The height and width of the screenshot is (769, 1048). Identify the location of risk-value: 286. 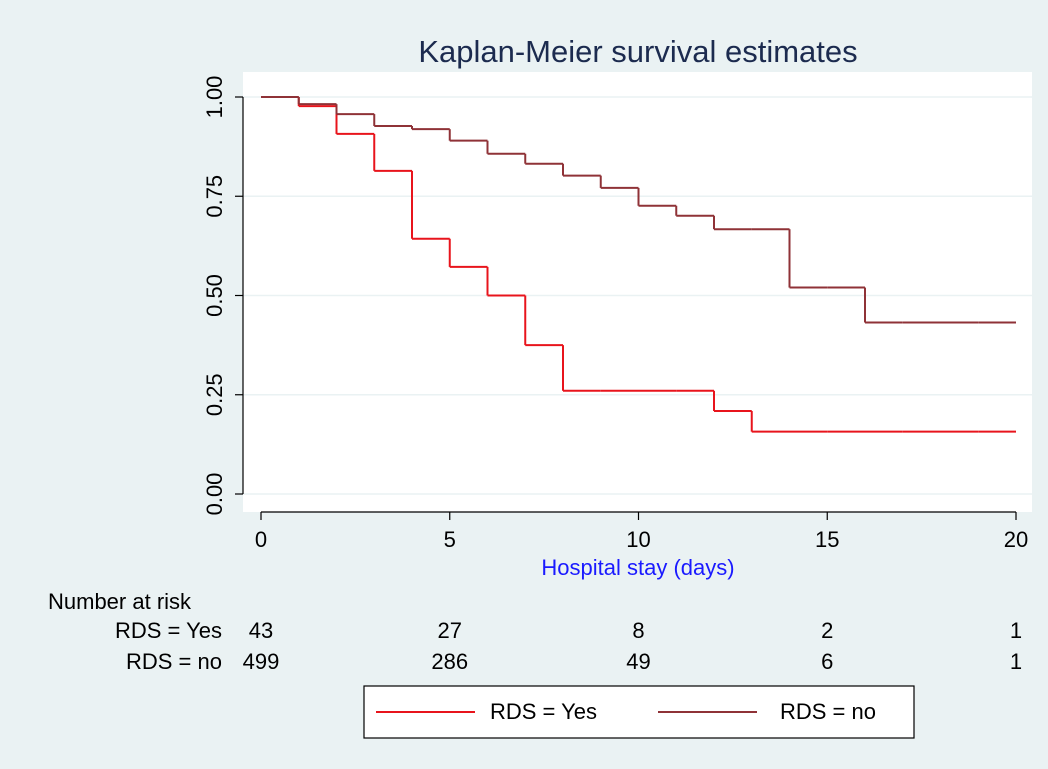
(449, 661).